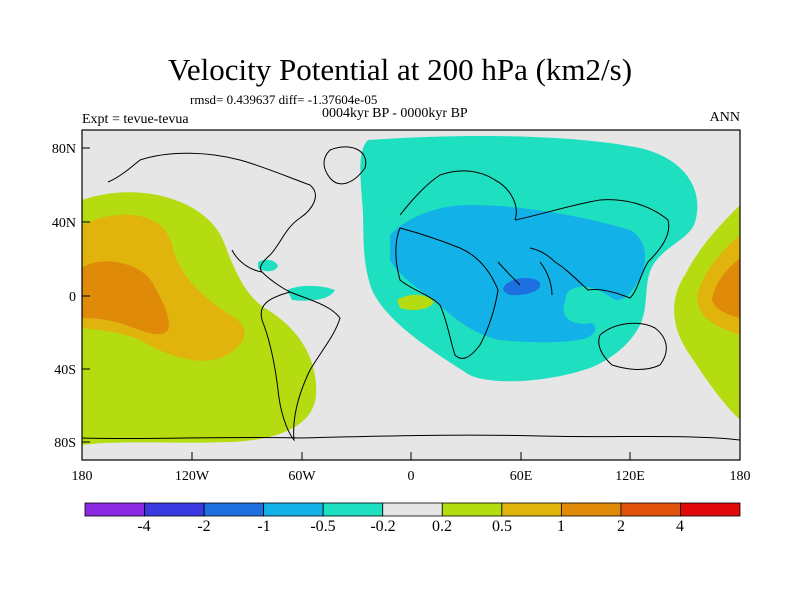 The image size is (800, 600). I want to click on lat-axis: 80N 40N 0 40S 80S, so click(71, 296).